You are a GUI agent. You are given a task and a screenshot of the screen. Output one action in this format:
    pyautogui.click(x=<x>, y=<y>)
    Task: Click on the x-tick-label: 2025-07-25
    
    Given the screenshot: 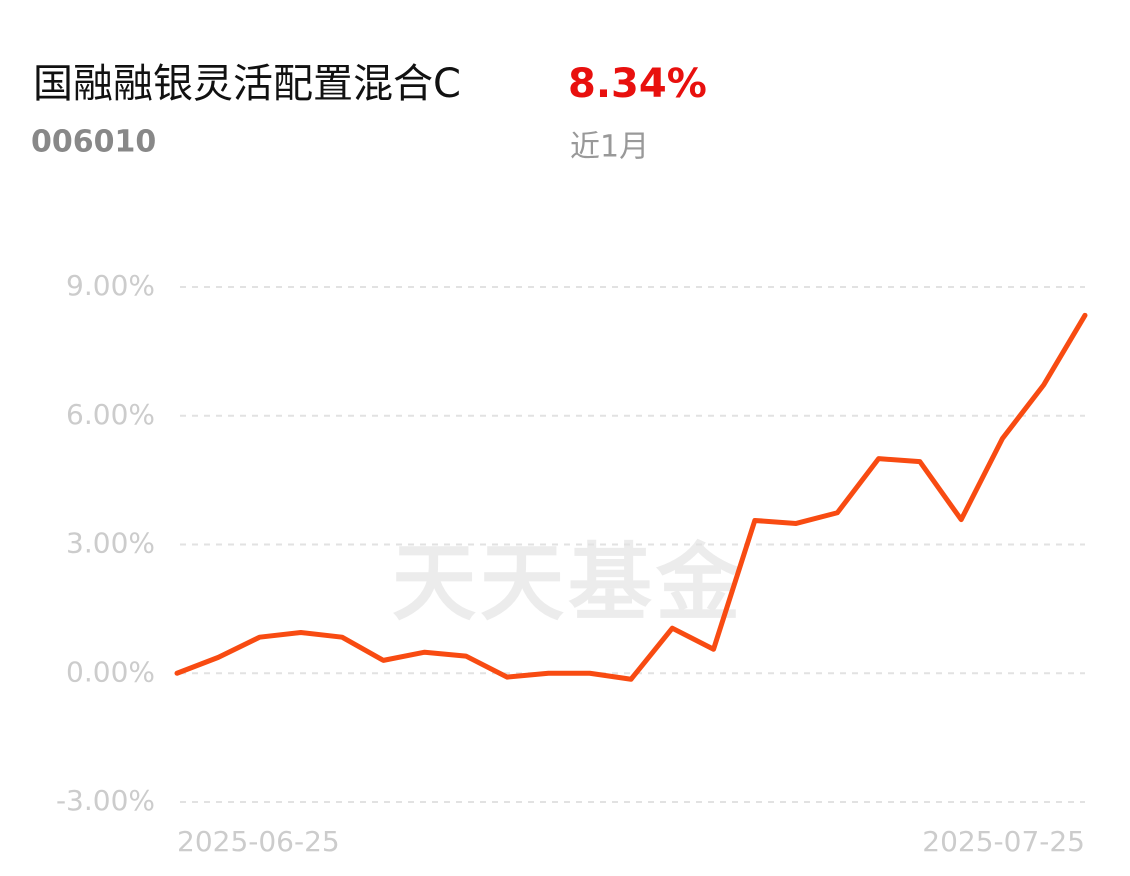 What is the action you would take?
    pyautogui.click(x=1003, y=841)
    